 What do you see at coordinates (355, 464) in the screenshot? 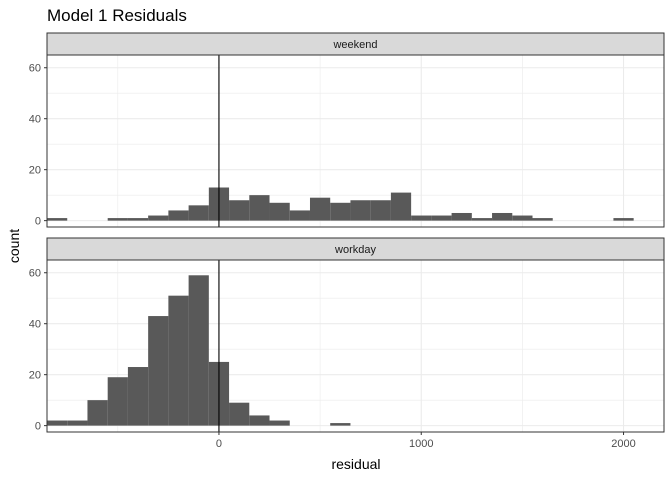
I see `x-axis-title: residual` at bounding box center [355, 464].